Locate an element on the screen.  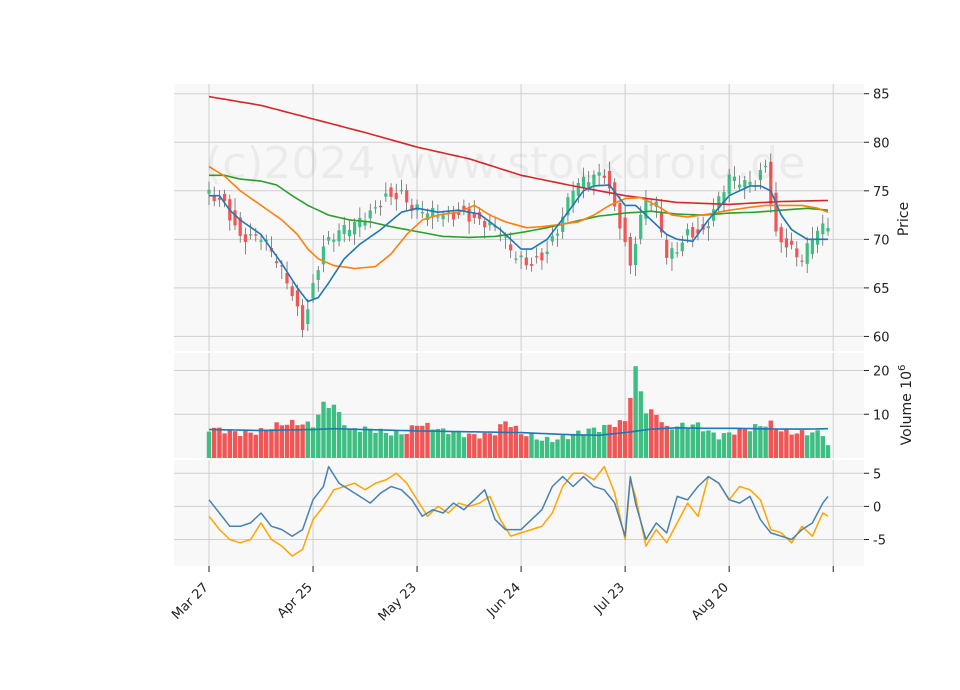
moving-average-red is located at coordinates (518, 150).